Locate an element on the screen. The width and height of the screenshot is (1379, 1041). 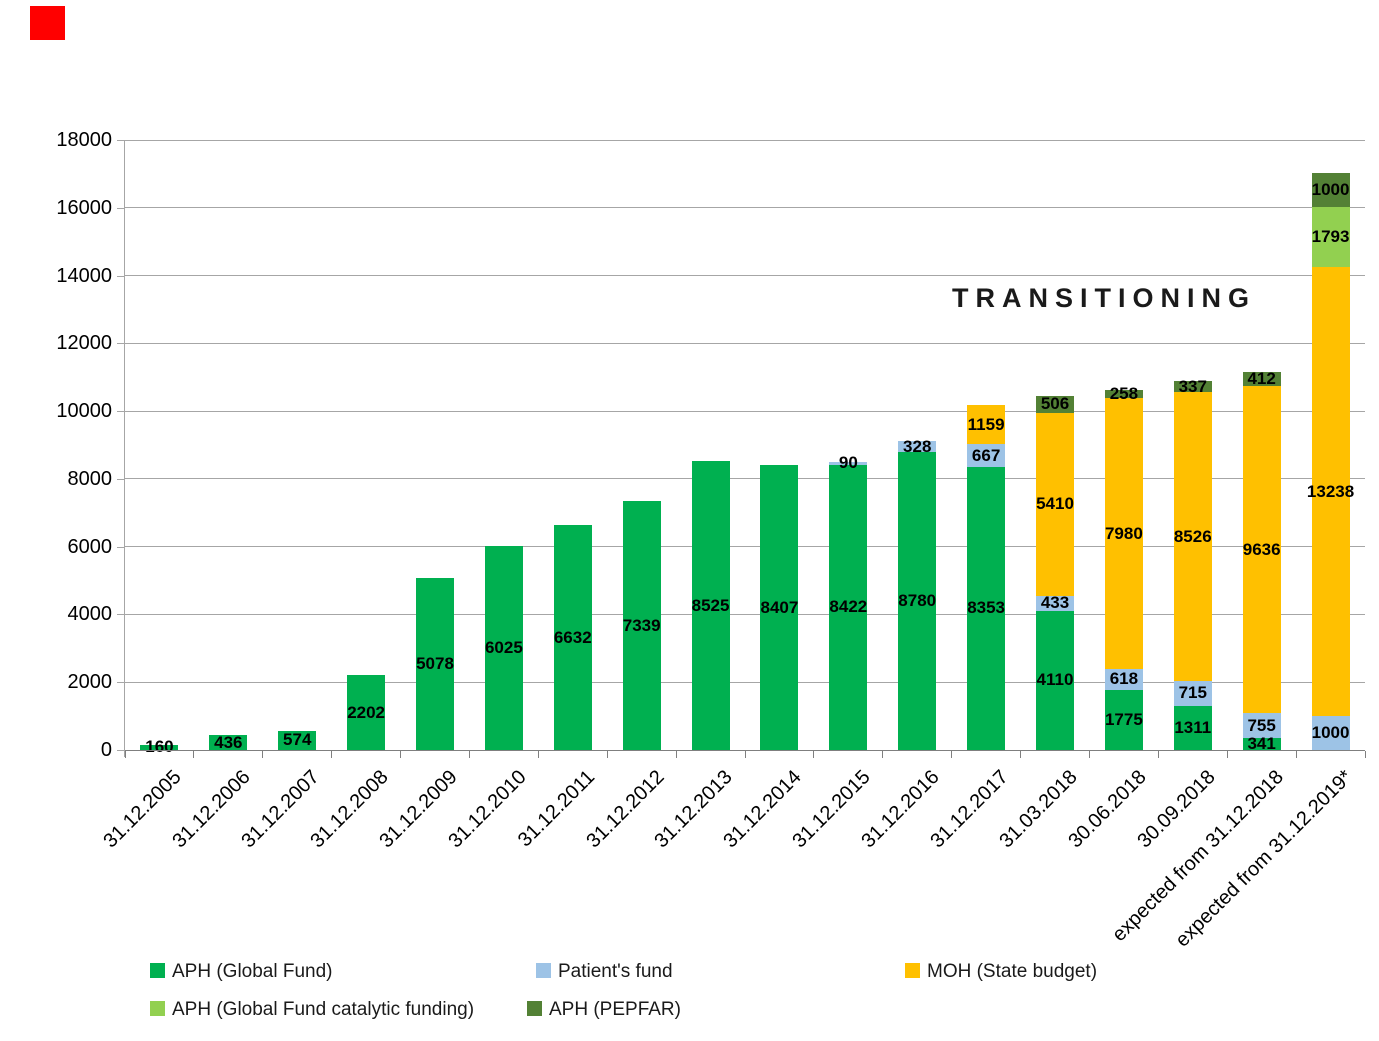
legend-label: APH (Global Fund catalytic funding) is located at coordinates (323, 1009).